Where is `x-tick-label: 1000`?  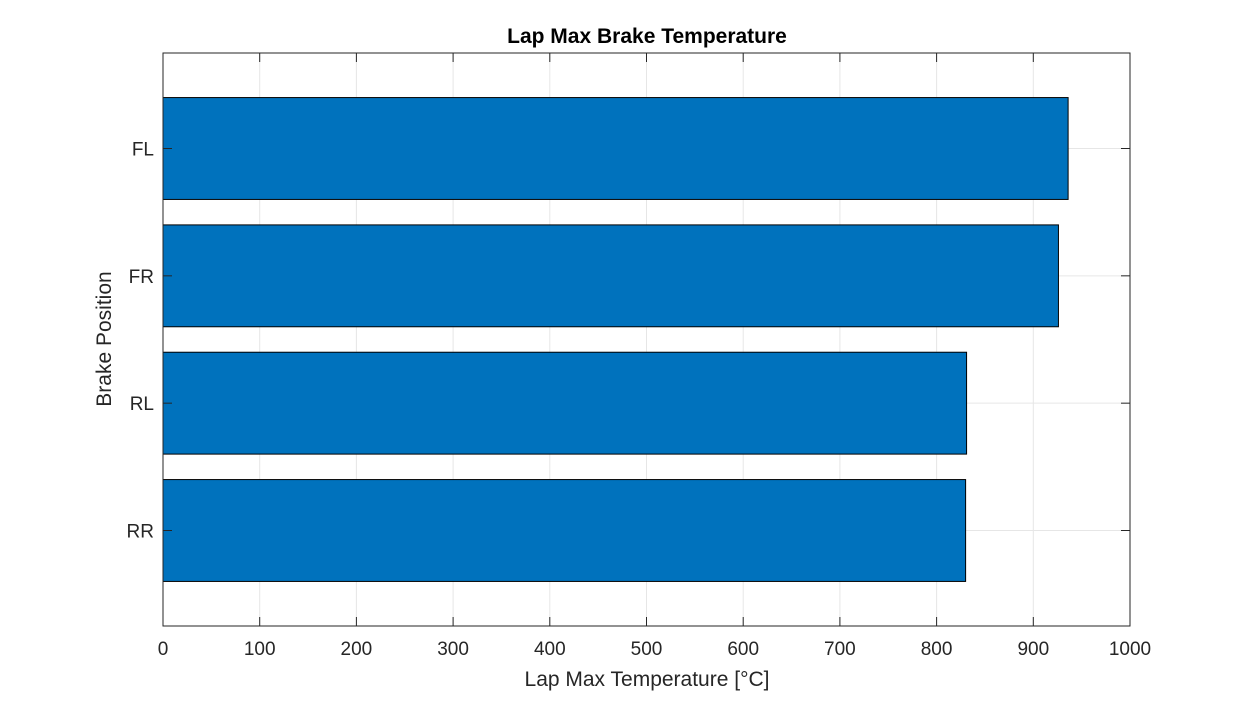
x-tick-label: 1000 is located at coordinates (1130, 649).